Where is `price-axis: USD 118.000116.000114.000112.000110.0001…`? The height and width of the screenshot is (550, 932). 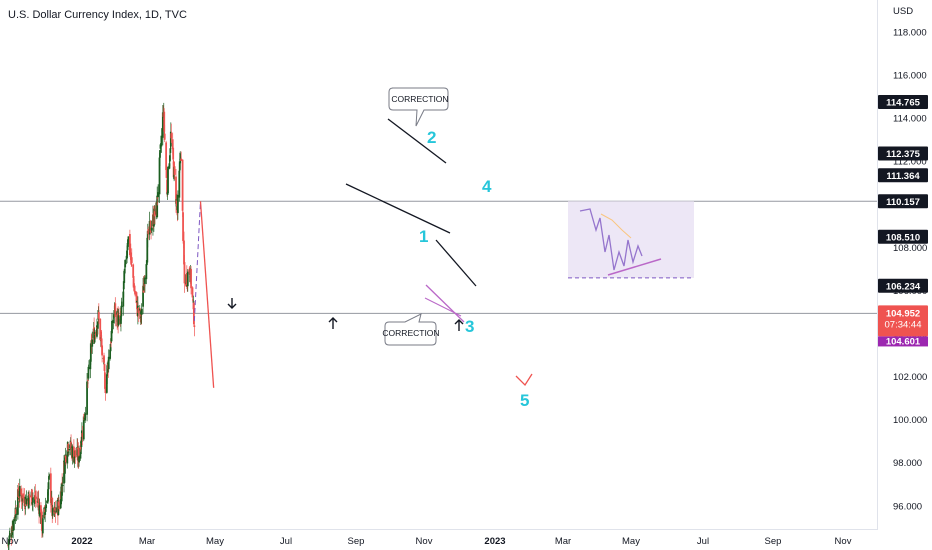
price-axis: USD 118.000116.000114.000112.000110.0001… is located at coordinates (910, 259).